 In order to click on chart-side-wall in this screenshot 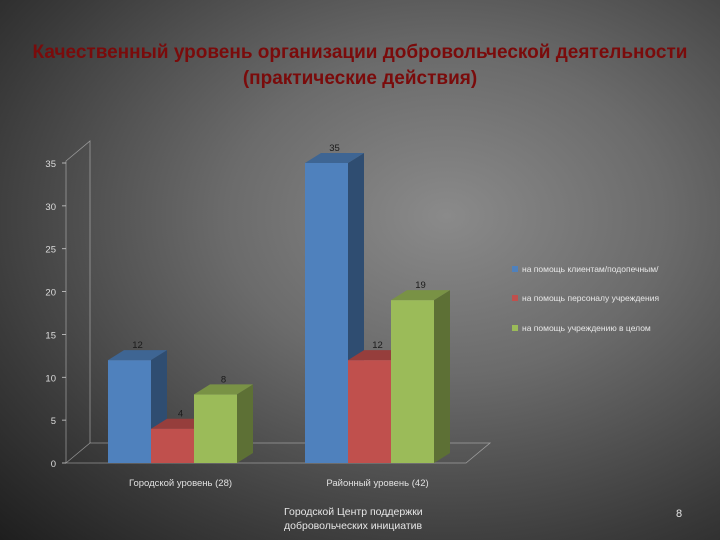, I will do `click(78, 301)`.